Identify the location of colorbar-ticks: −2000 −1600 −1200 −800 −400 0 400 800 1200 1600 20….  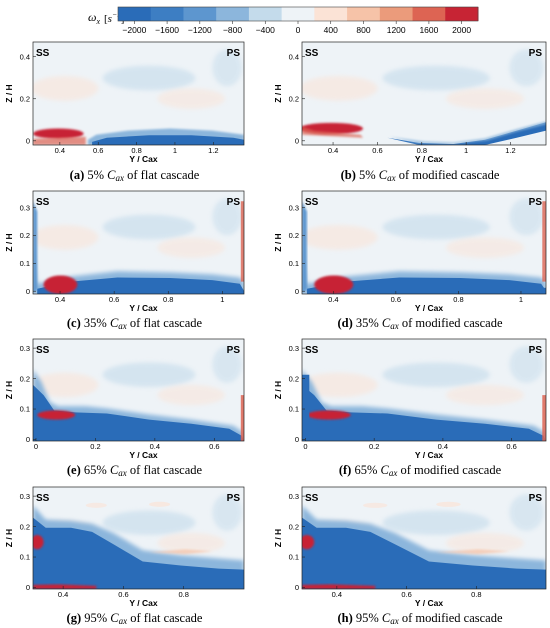
(296, 28).